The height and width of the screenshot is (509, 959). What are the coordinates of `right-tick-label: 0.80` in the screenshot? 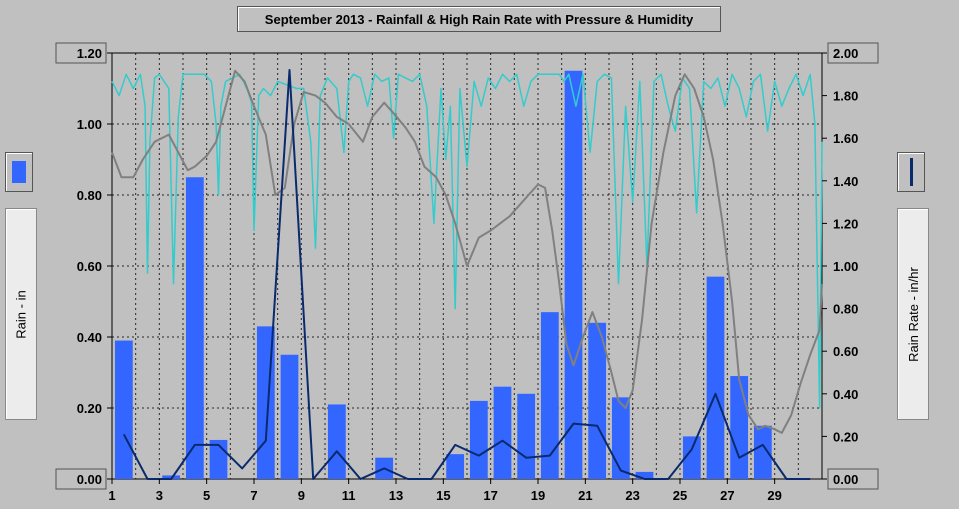 It's located at (845, 309).